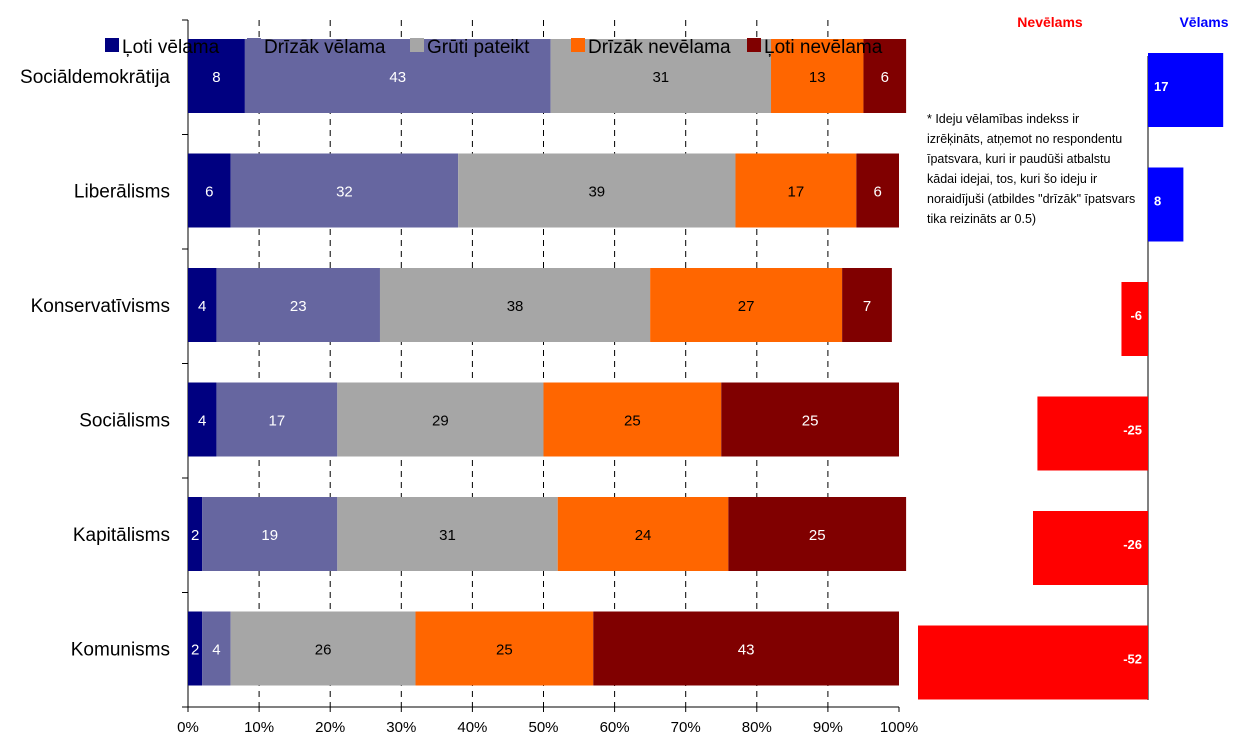 This screenshot has height=737, width=1233. Describe the element at coordinates (330, 727) in the screenshot. I see `x-tick-label: 20%` at that location.